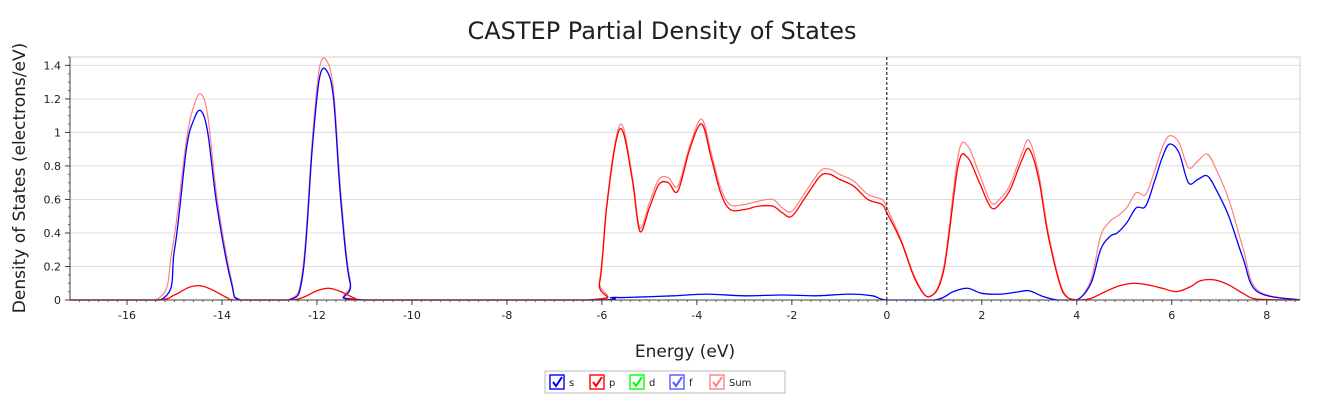  What do you see at coordinates (687, 311) in the screenshot?
I see `x-axis-ticks: -16 -14 -12 -10 -8 -6 -4 -2 0 2 4 6 8` at bounding box center [687, 311].